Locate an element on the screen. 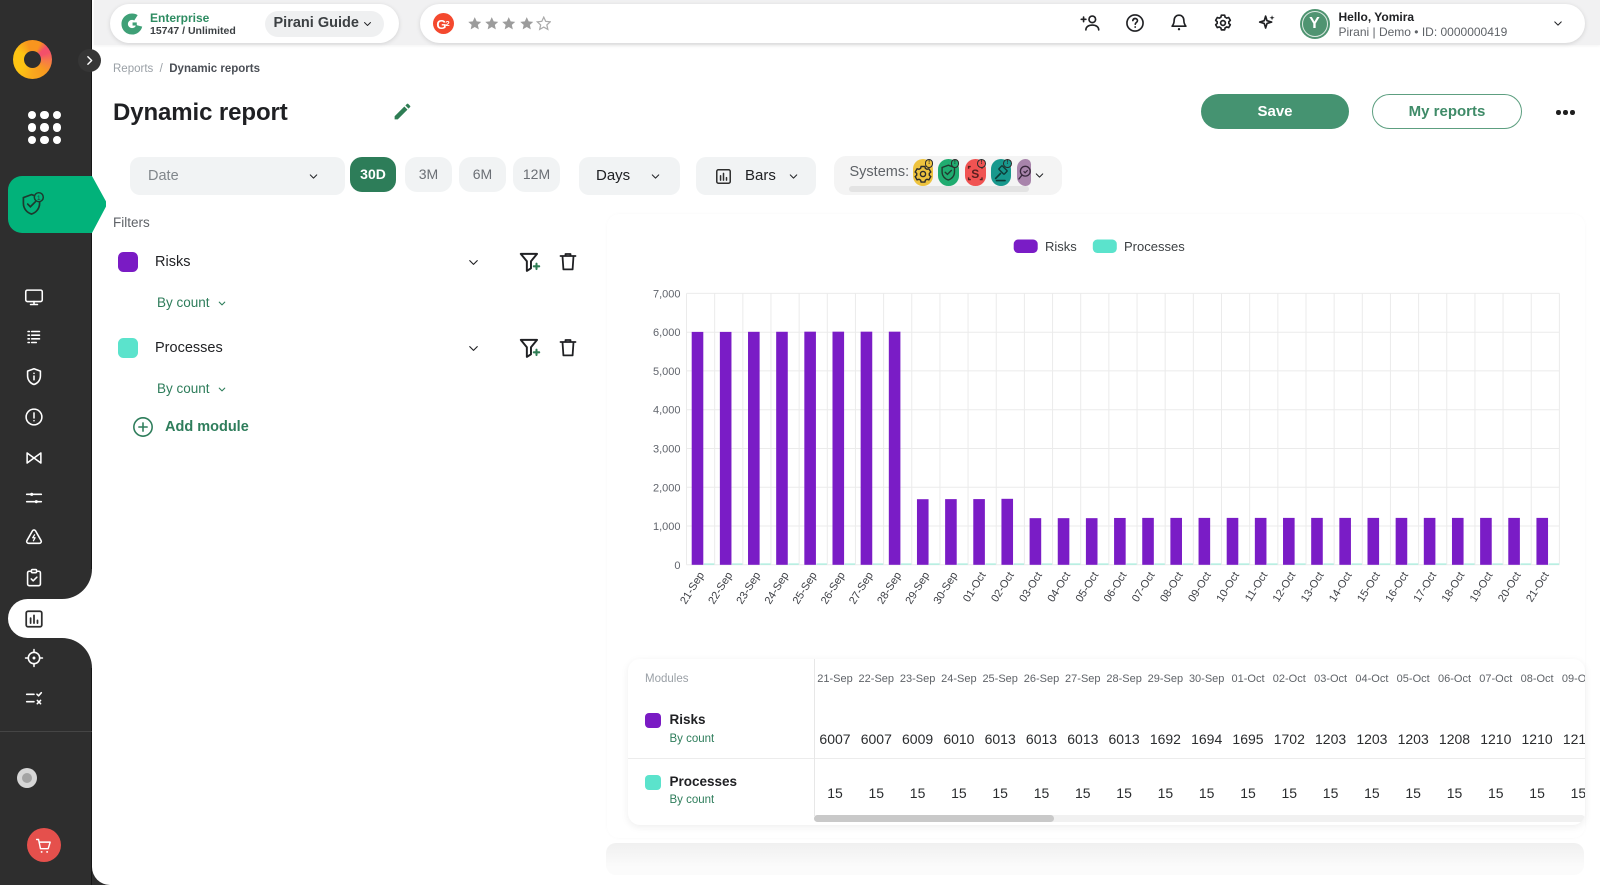 This screenshot has height=885, width=1600. svg-text: 22-Sep is located at coordinates (720, 588).